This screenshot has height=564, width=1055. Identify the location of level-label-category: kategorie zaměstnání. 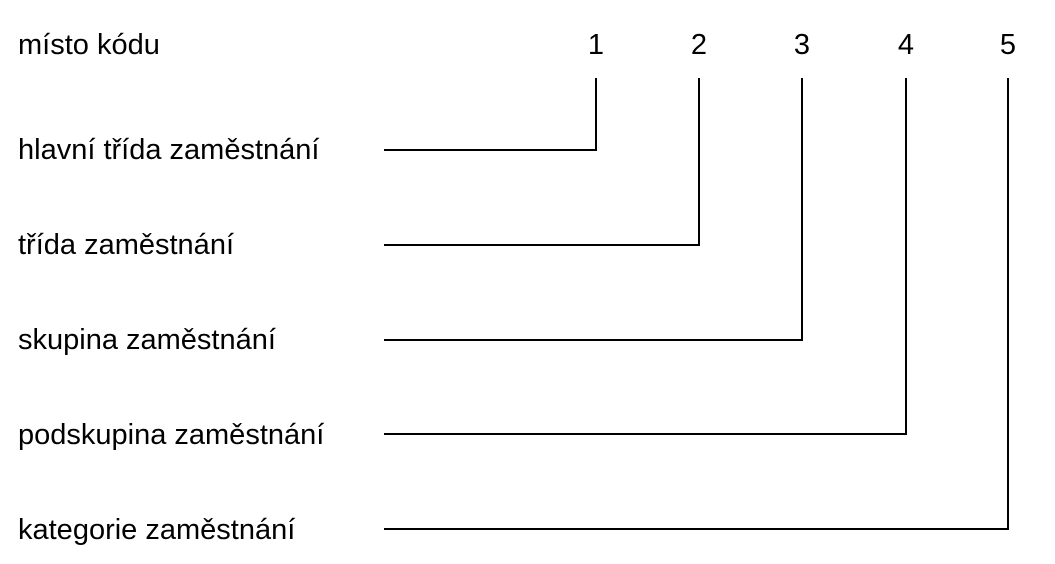
(157, 530).